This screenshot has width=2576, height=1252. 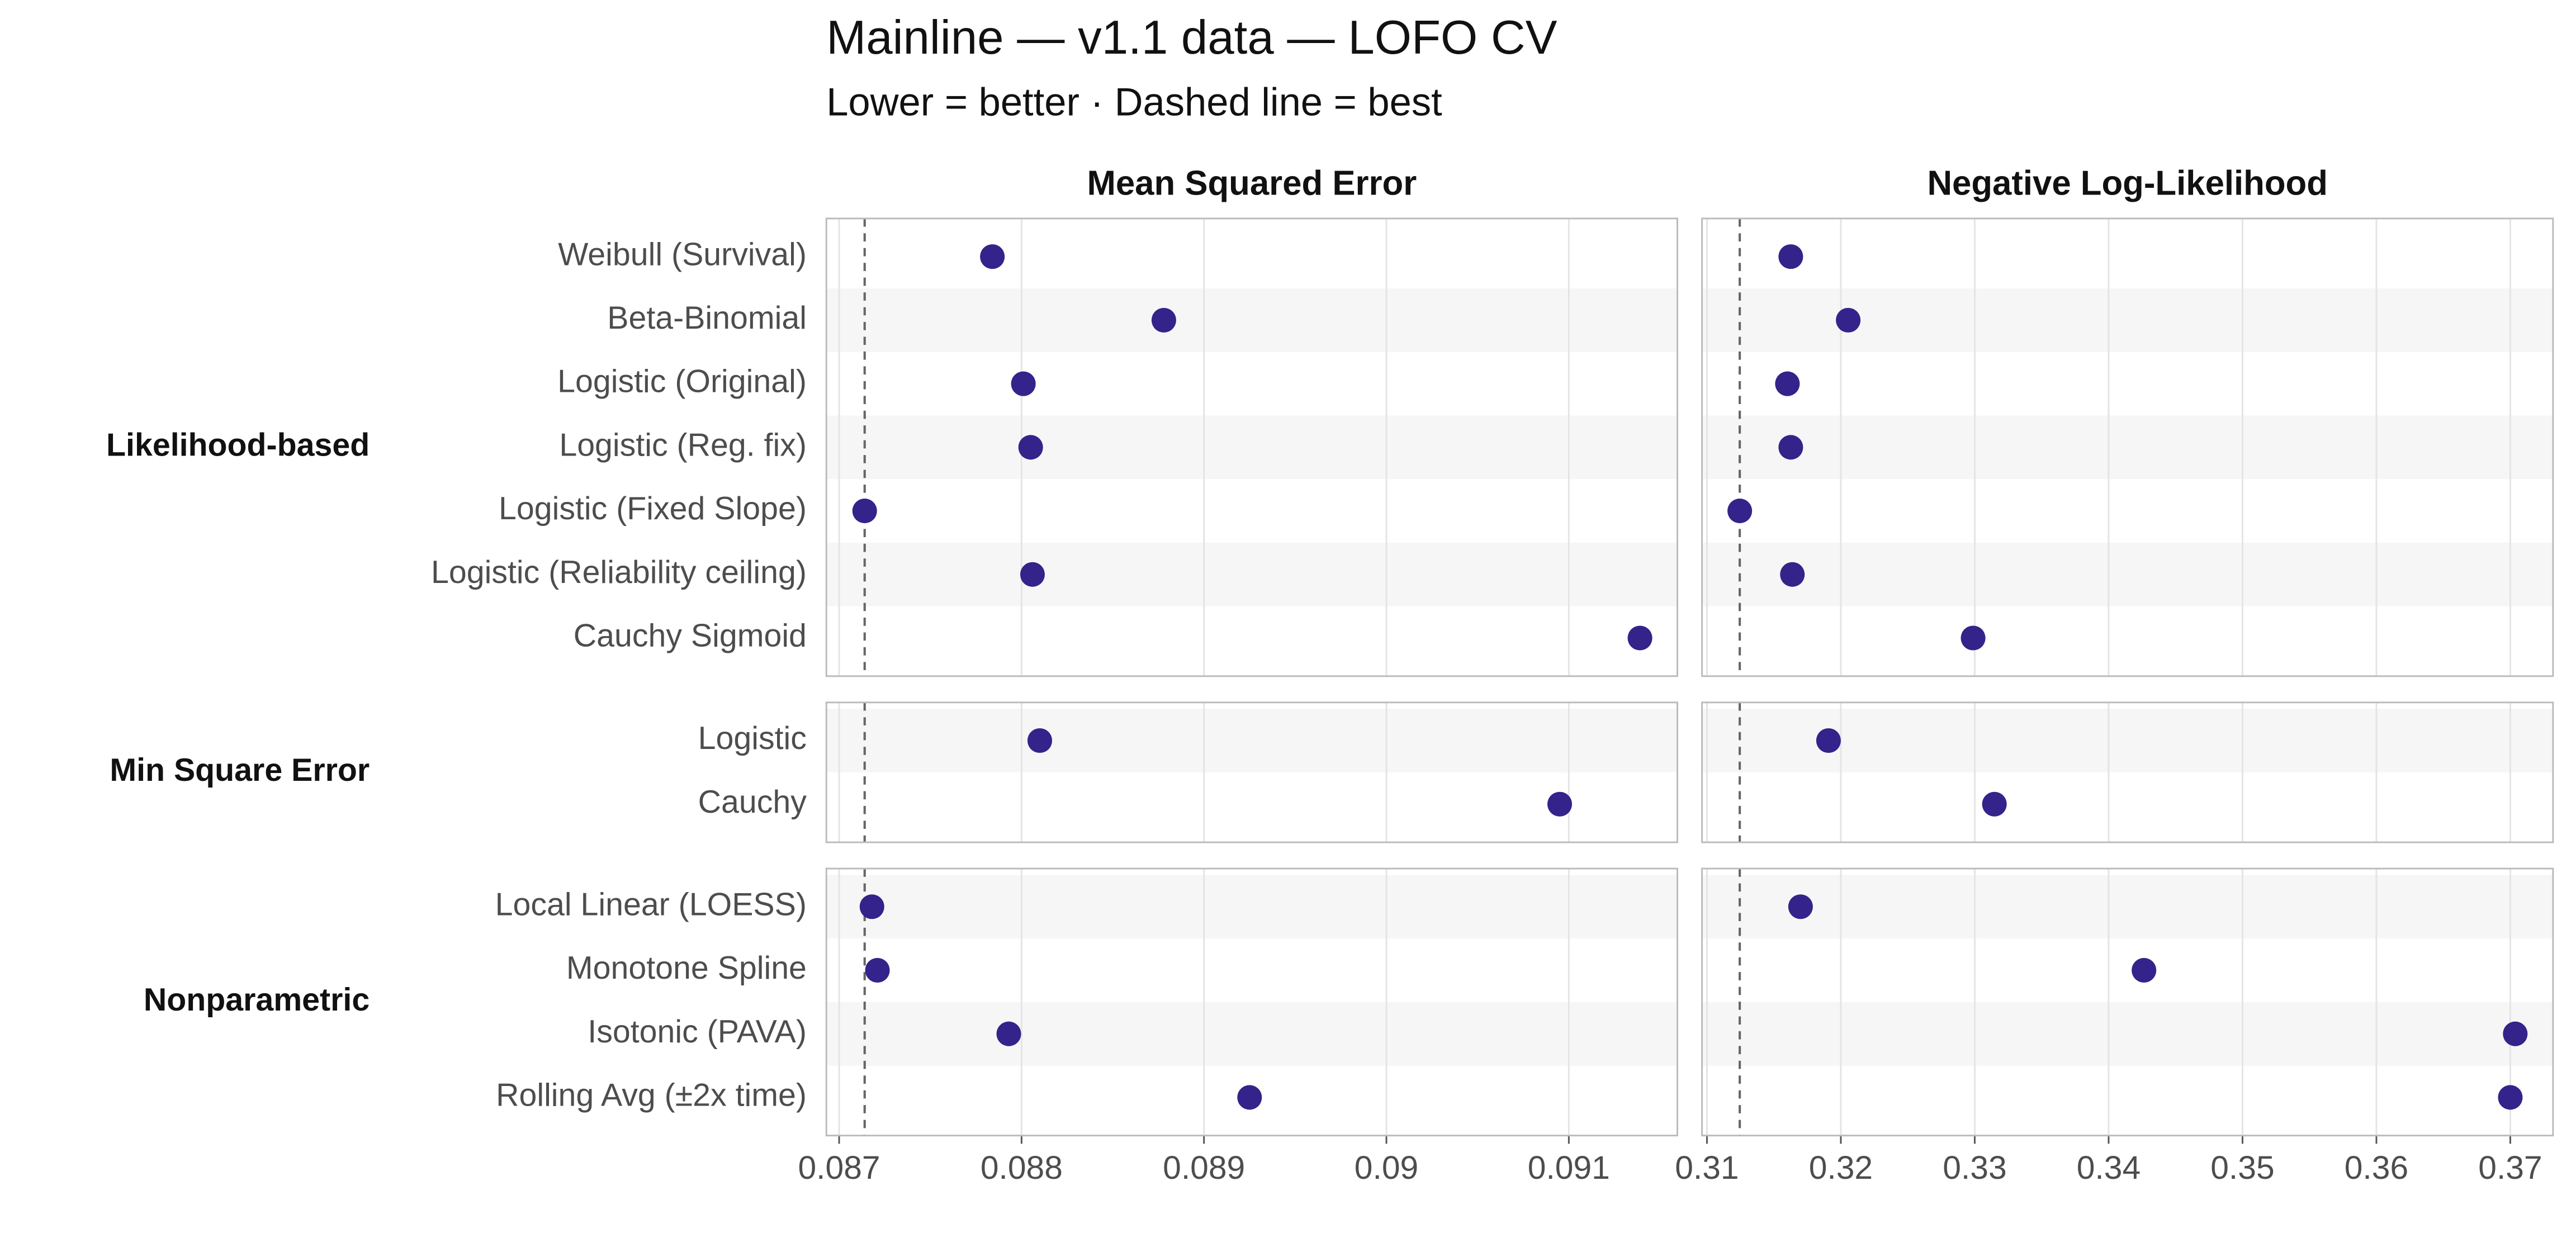 I want to click on x-tick-label: 0.088, so click(x=1022, y=1168).